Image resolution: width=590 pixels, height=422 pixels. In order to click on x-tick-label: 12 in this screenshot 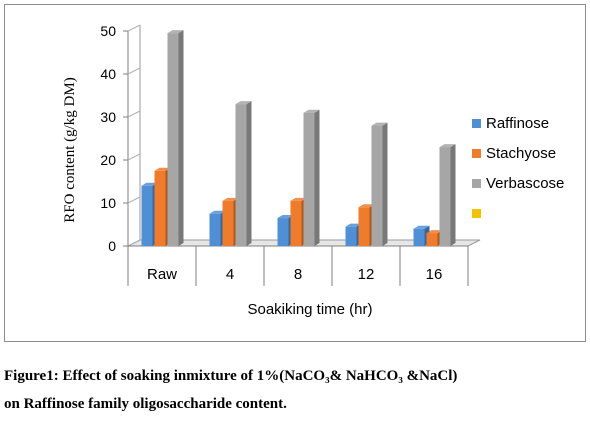, I will do `click(366, 274)`.